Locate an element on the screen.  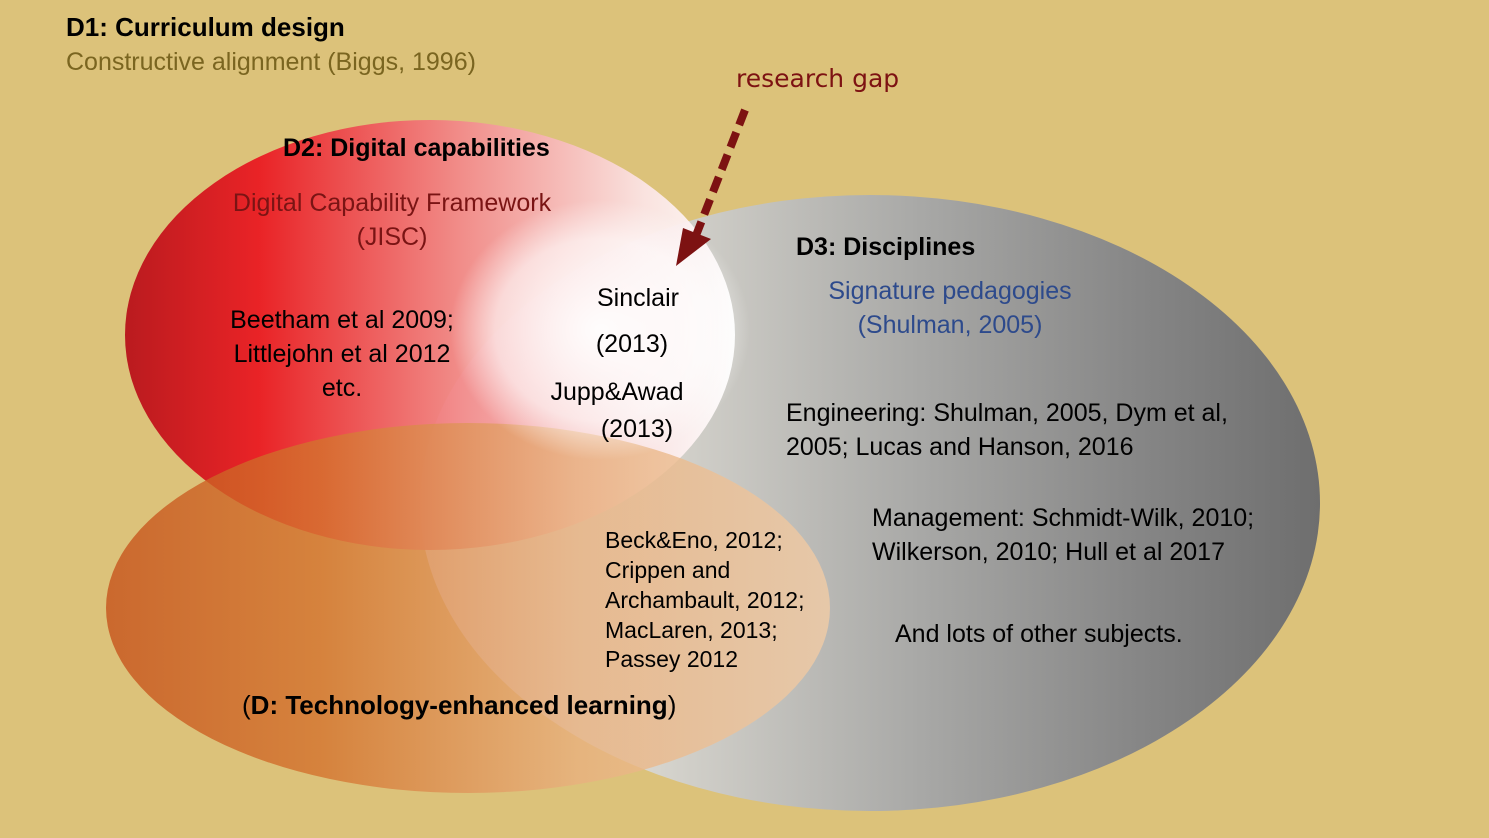
intersection-line4: (2013) is located at coordinates (637, 429).